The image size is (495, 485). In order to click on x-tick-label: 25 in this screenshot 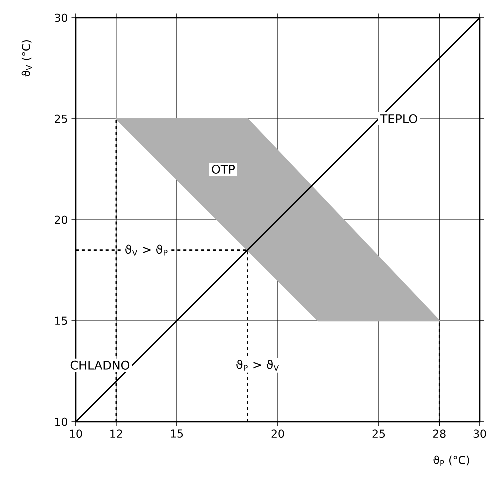, I will do `click(379, 434)`.